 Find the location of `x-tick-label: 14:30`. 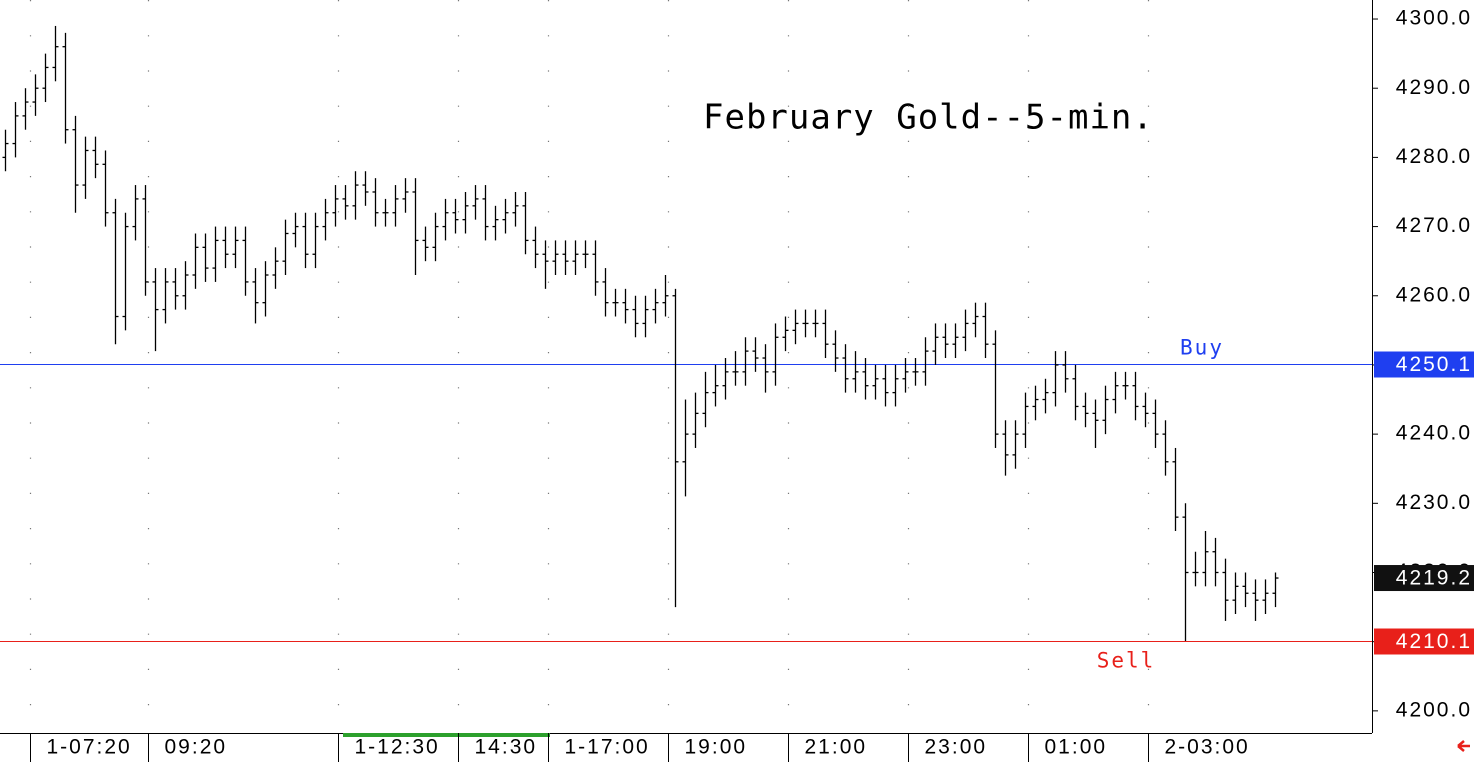

x-tick-label: 14:30 is located at coordinates (506, 747).